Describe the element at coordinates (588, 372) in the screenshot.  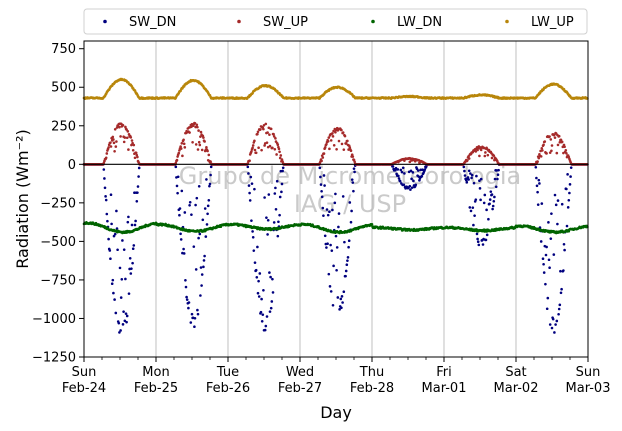
I see `x-tick-label: Sun` at that location.